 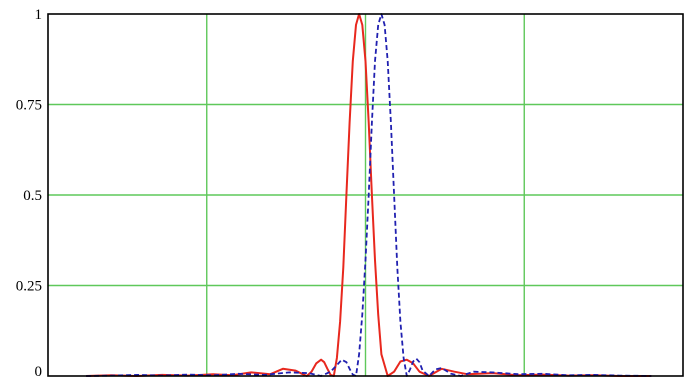 What do you see at coordinates (29, 287) in the screenshot?
I see `y-tick-label-2: 0.25` at bounding box center [29, 287].